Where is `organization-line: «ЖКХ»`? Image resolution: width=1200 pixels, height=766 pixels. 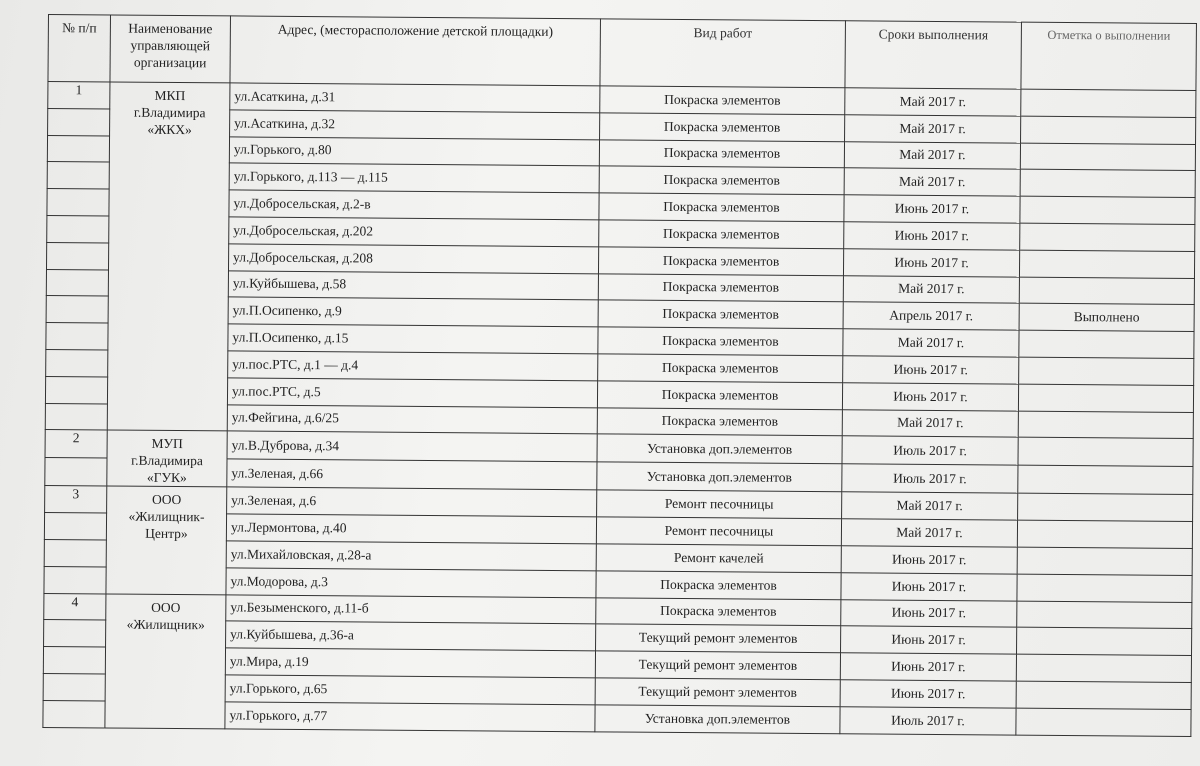
organization-line: «ЖКХ» is located at coordinates (169, 129).